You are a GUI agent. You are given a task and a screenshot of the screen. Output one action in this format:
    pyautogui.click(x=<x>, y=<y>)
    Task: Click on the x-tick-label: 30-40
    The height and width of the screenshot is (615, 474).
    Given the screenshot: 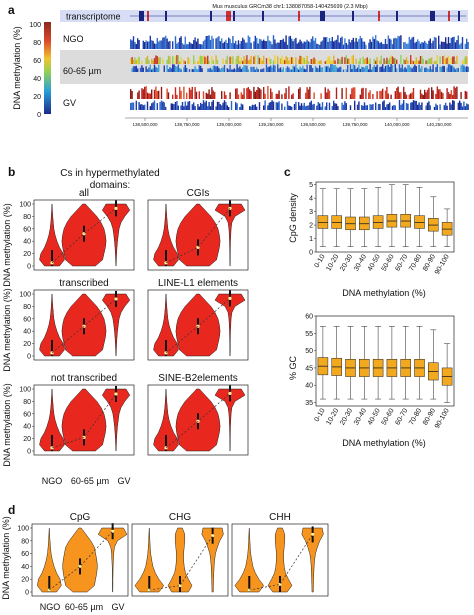 What is the action you would take?
    pyautogui.click(x=360, y=262)
    